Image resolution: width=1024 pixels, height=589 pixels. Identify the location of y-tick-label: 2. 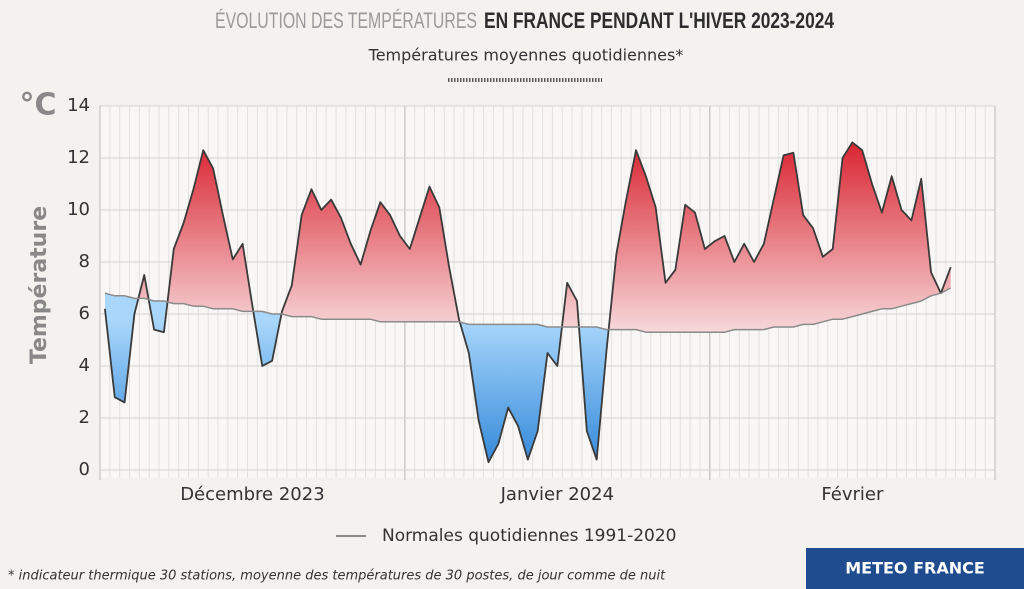
(84, 417).